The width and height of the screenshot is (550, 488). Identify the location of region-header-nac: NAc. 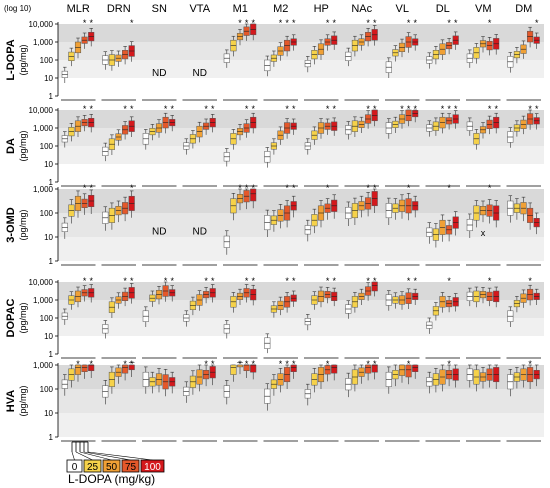
(361, 9).